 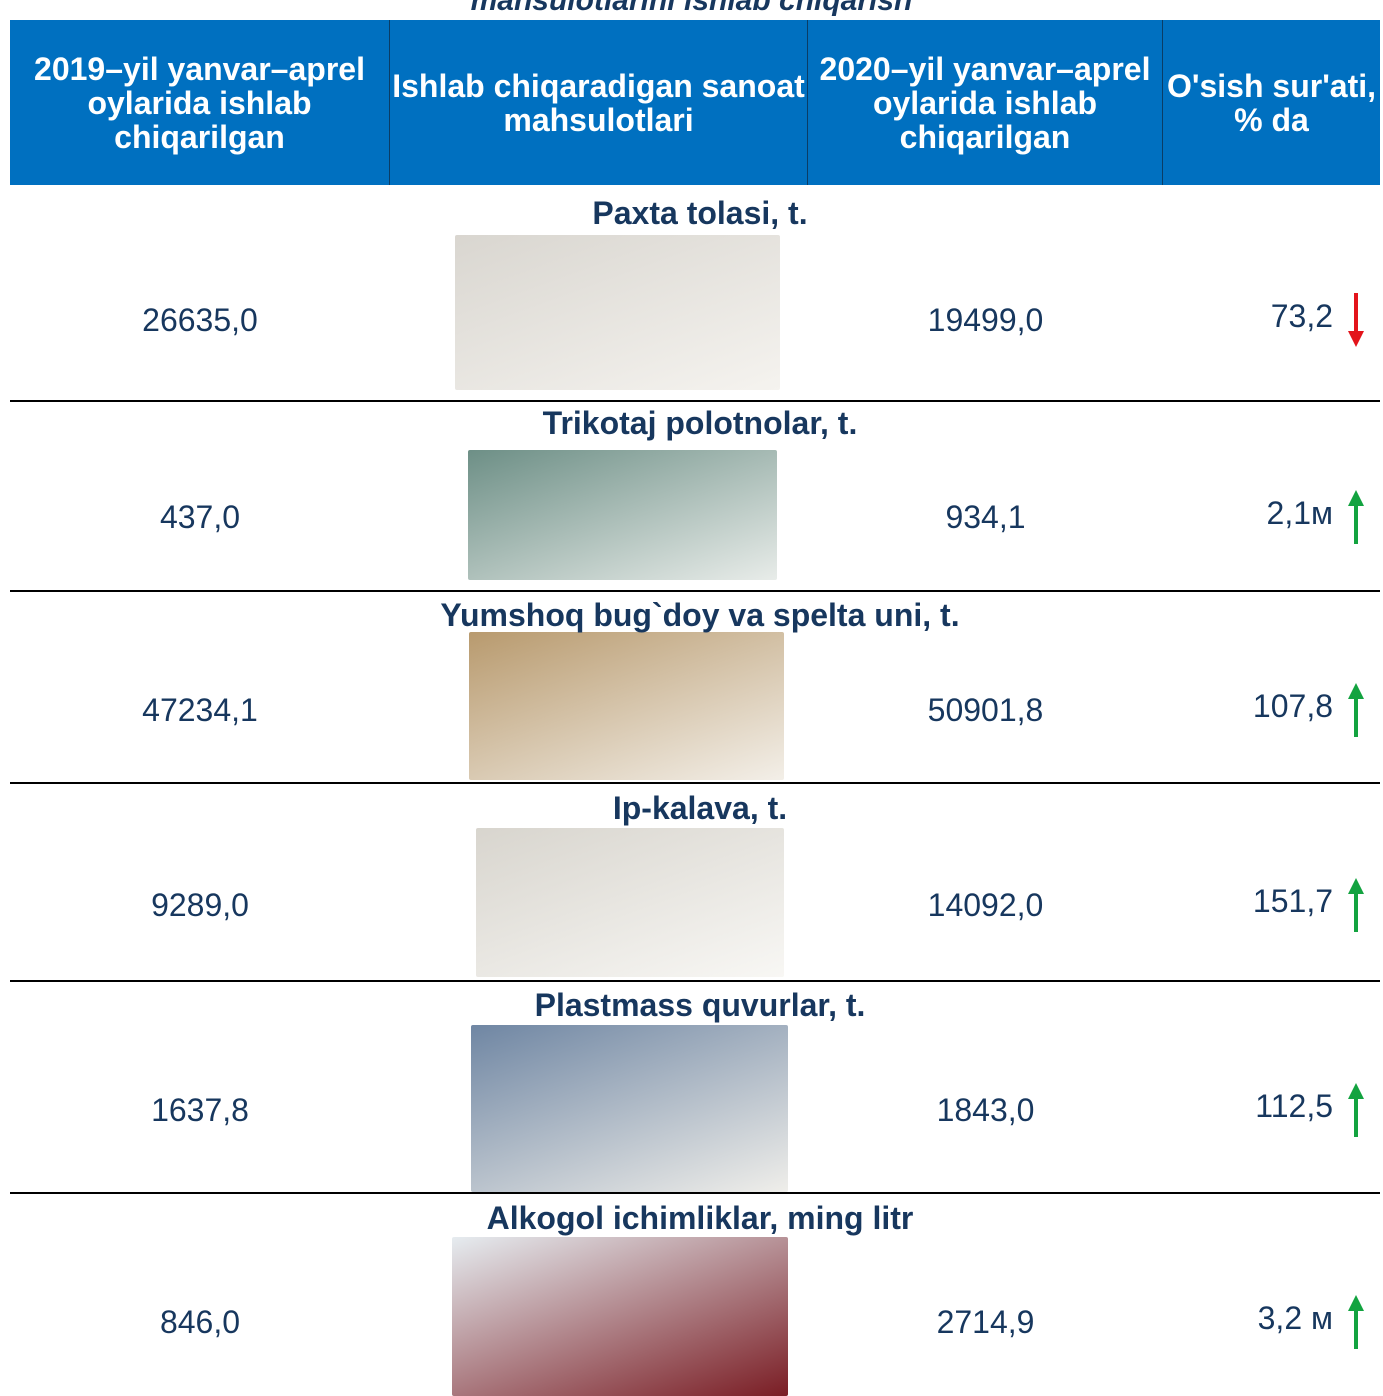 I want to click on product-label: Yumshoq bug`doy va spelta uni, t., so click(x=700, y=615).